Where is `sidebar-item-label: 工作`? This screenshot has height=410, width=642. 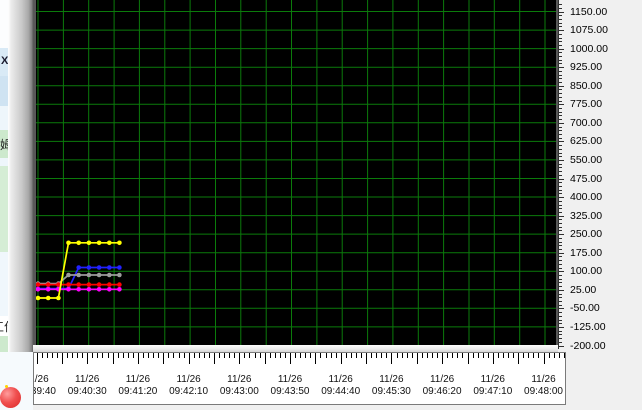 sidebar-item-label: 工作 is located at coordinates (4, 326).